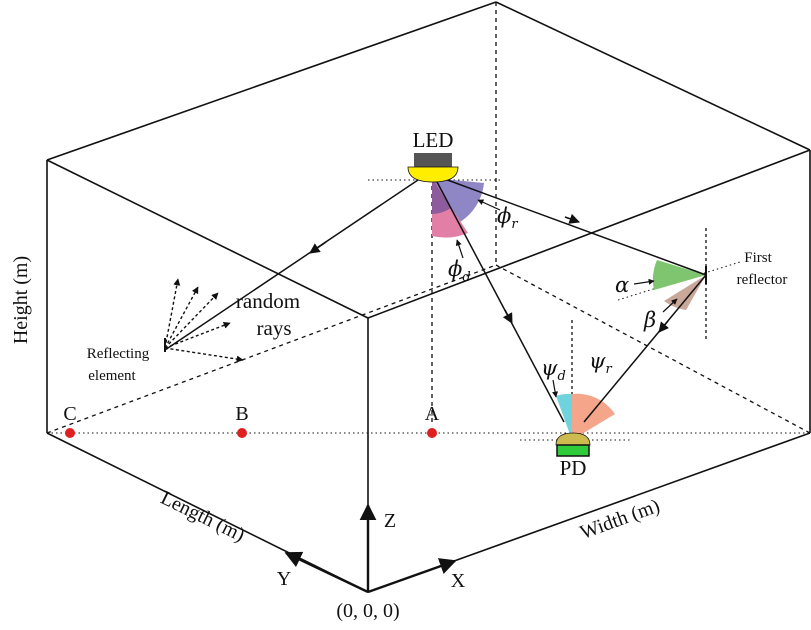 Image resolution: width=811 pixels, height=630 pixels. What do you see at coordinates (593, 416) in the screenshot?
I see `psi-r-sector` at bounding box center [593, 416].